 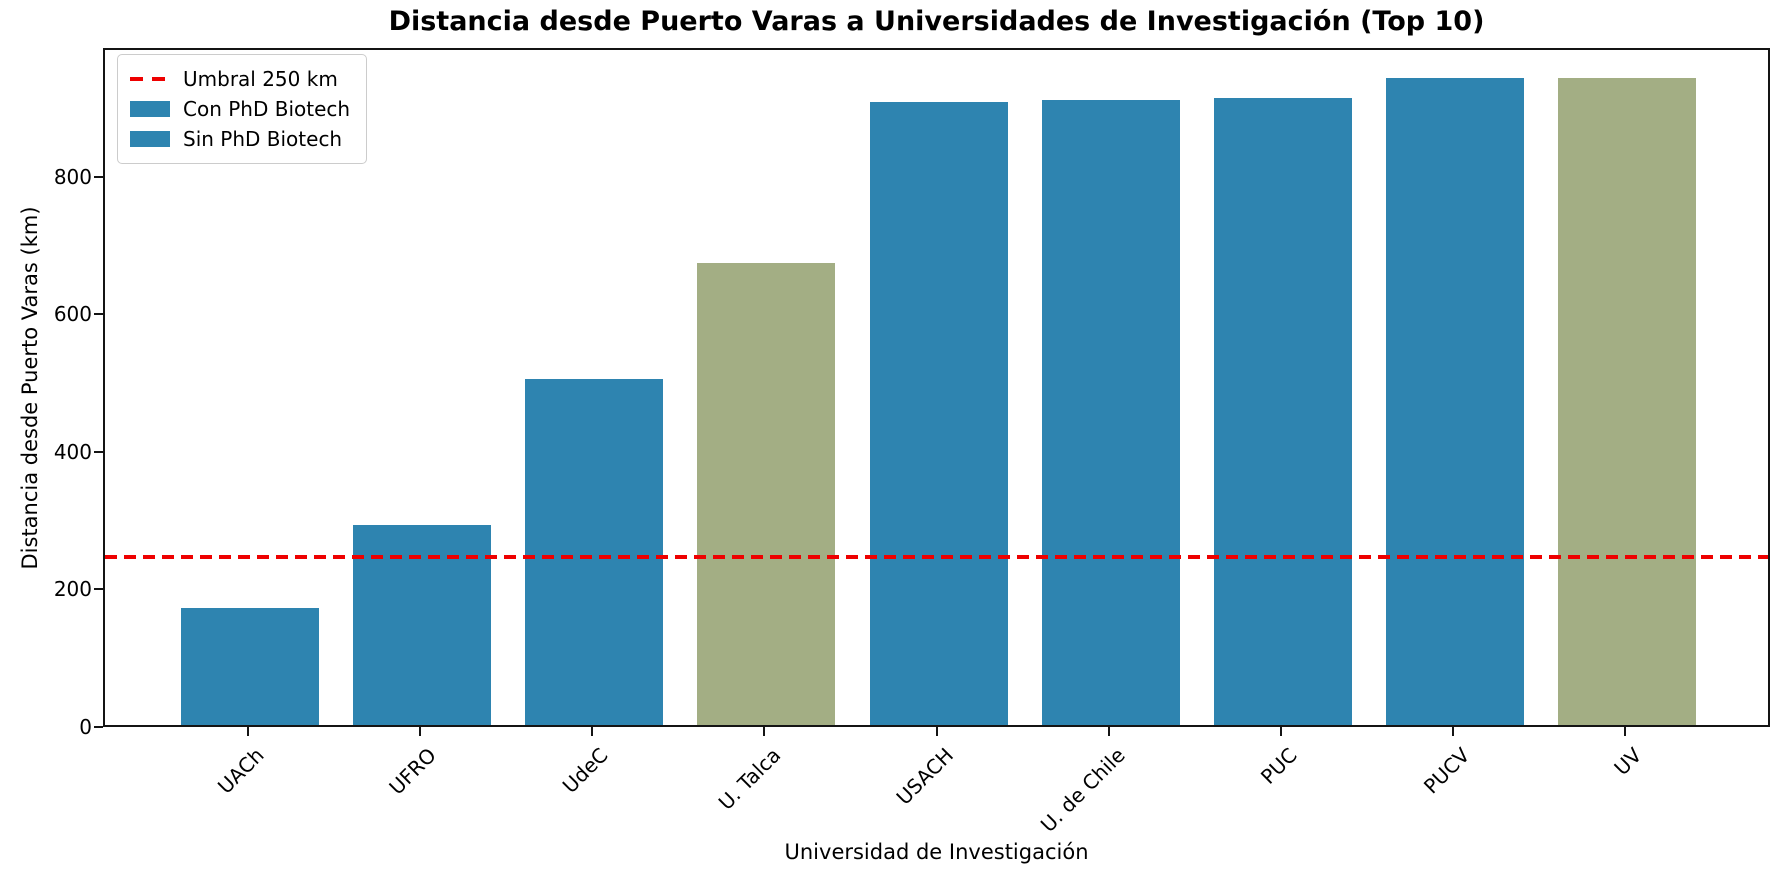 I want to click on x-tick-label-u-talca: U. Talca, so click(x=749, y=779).